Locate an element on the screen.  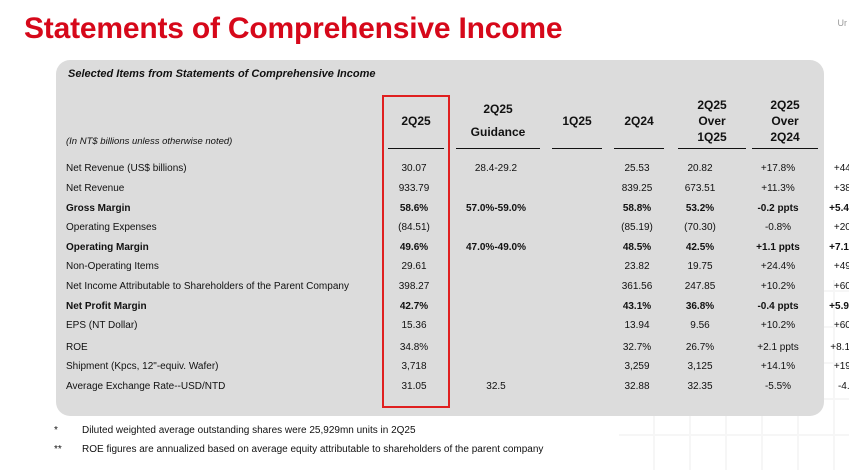
table-cell: +5.9 ppts is located at coordinates (839, 306).